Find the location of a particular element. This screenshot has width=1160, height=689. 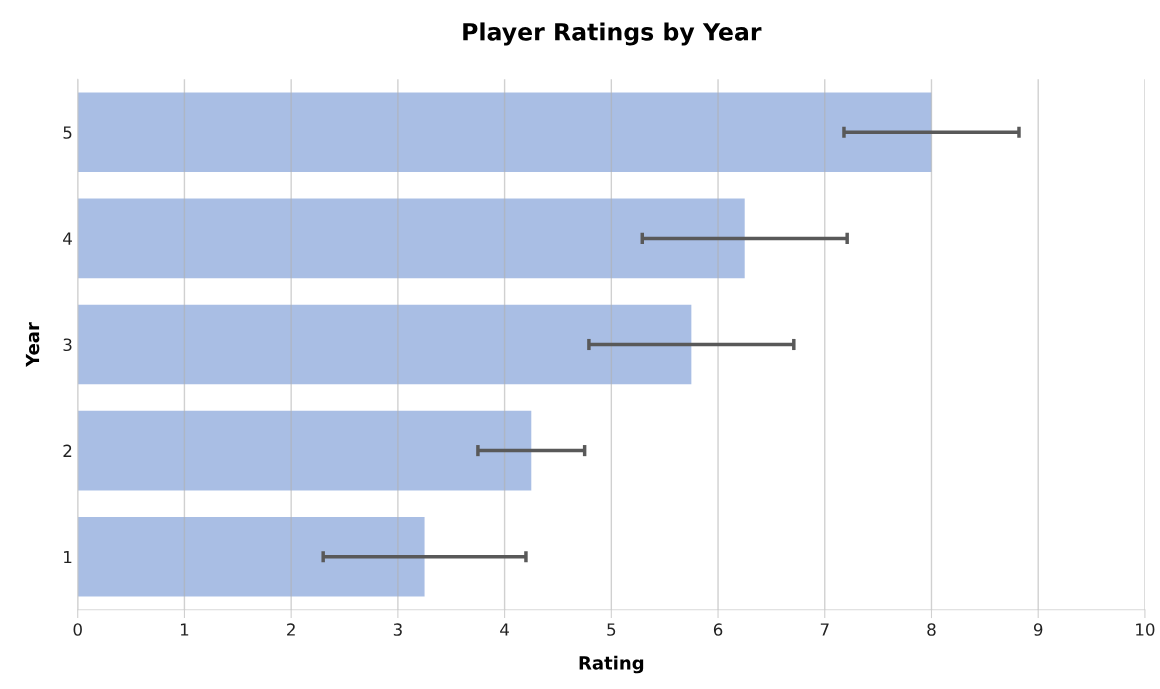

x-tick-label: 3 is located at coordinates (397, 629).